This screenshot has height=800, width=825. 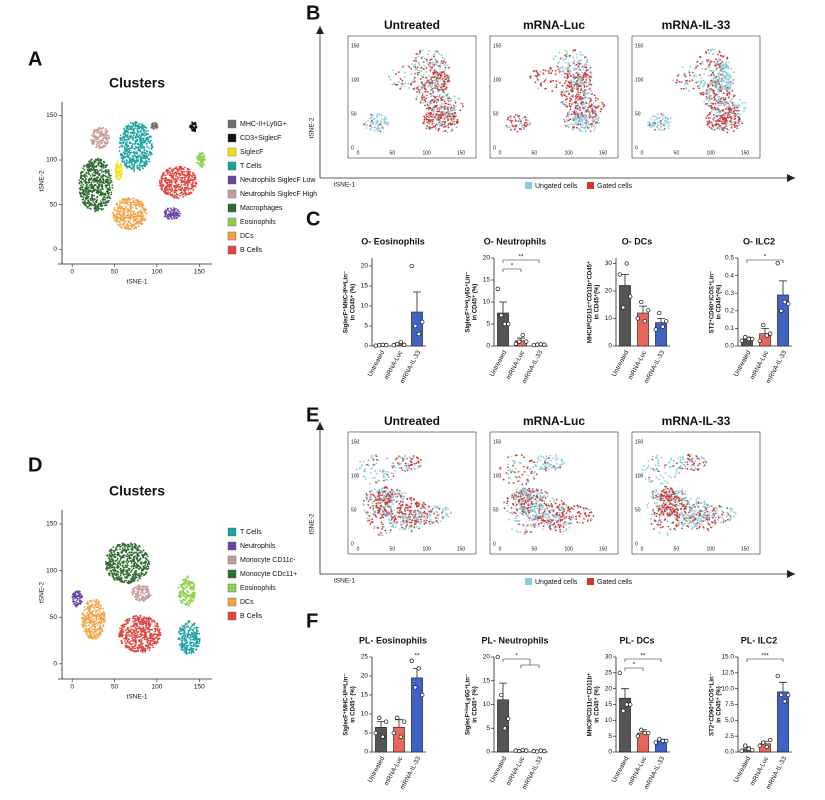 I want to click on legend-swatch, so click(x=232, y=194).